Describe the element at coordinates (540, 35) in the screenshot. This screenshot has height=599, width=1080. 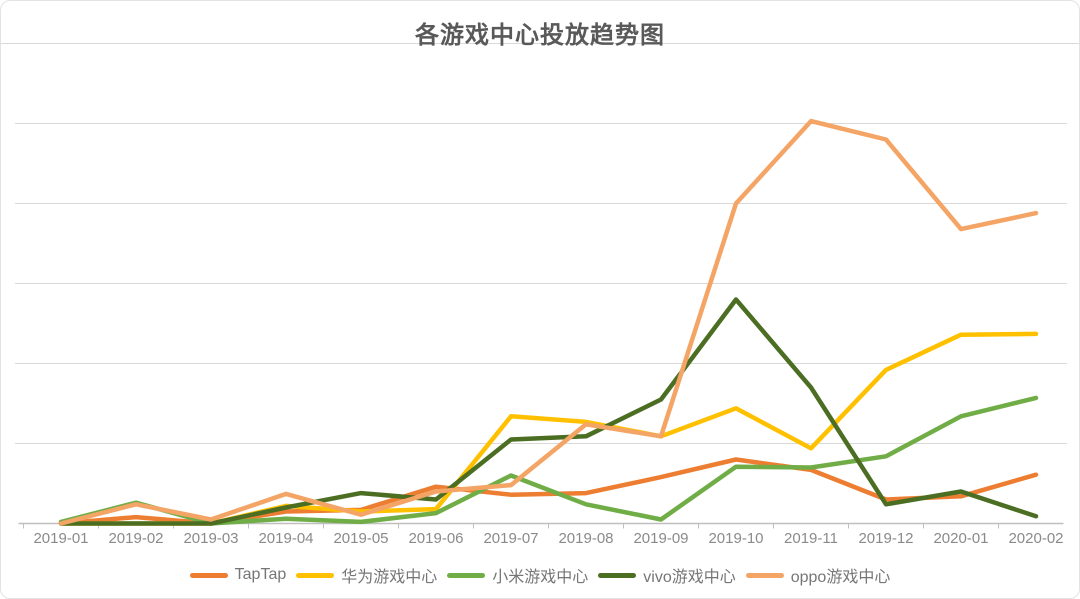
I see `chart-title: 各游戏中心投放趋势图` at that location.